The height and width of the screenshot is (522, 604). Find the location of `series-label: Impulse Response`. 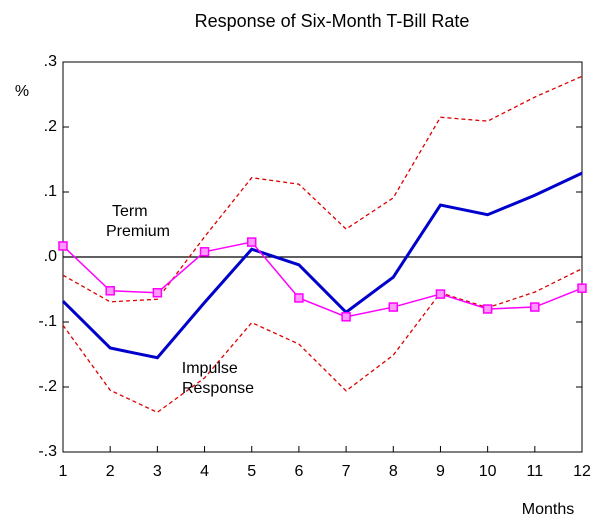

series-label: Impulse Response is located at coordinates (218, 378).